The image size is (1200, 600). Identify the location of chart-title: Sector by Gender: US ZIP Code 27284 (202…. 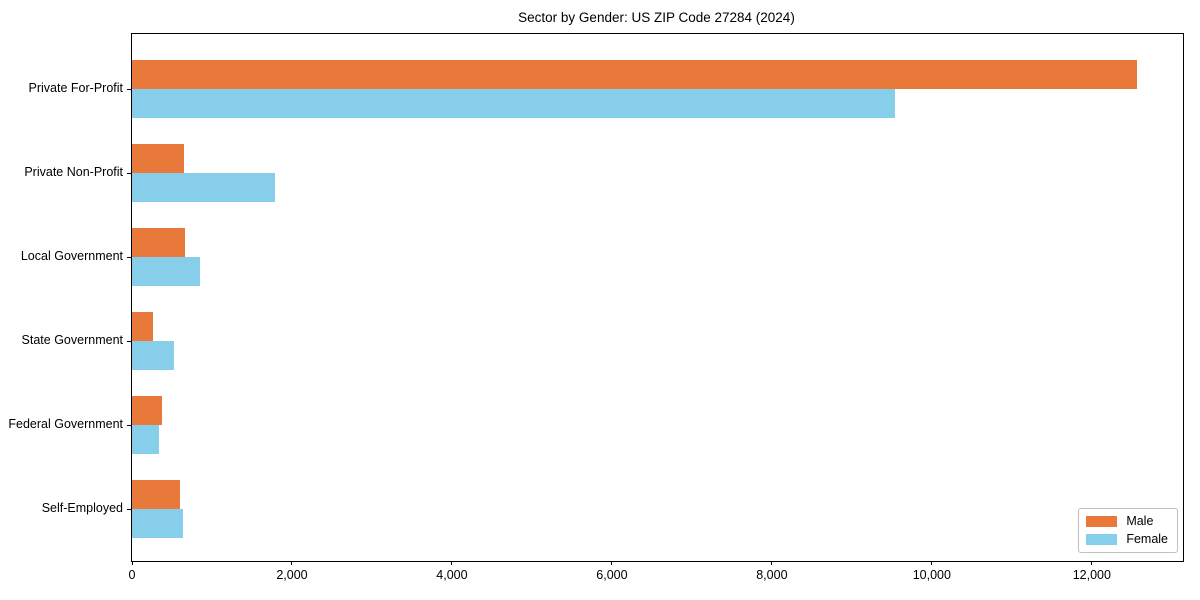
(656, 17).